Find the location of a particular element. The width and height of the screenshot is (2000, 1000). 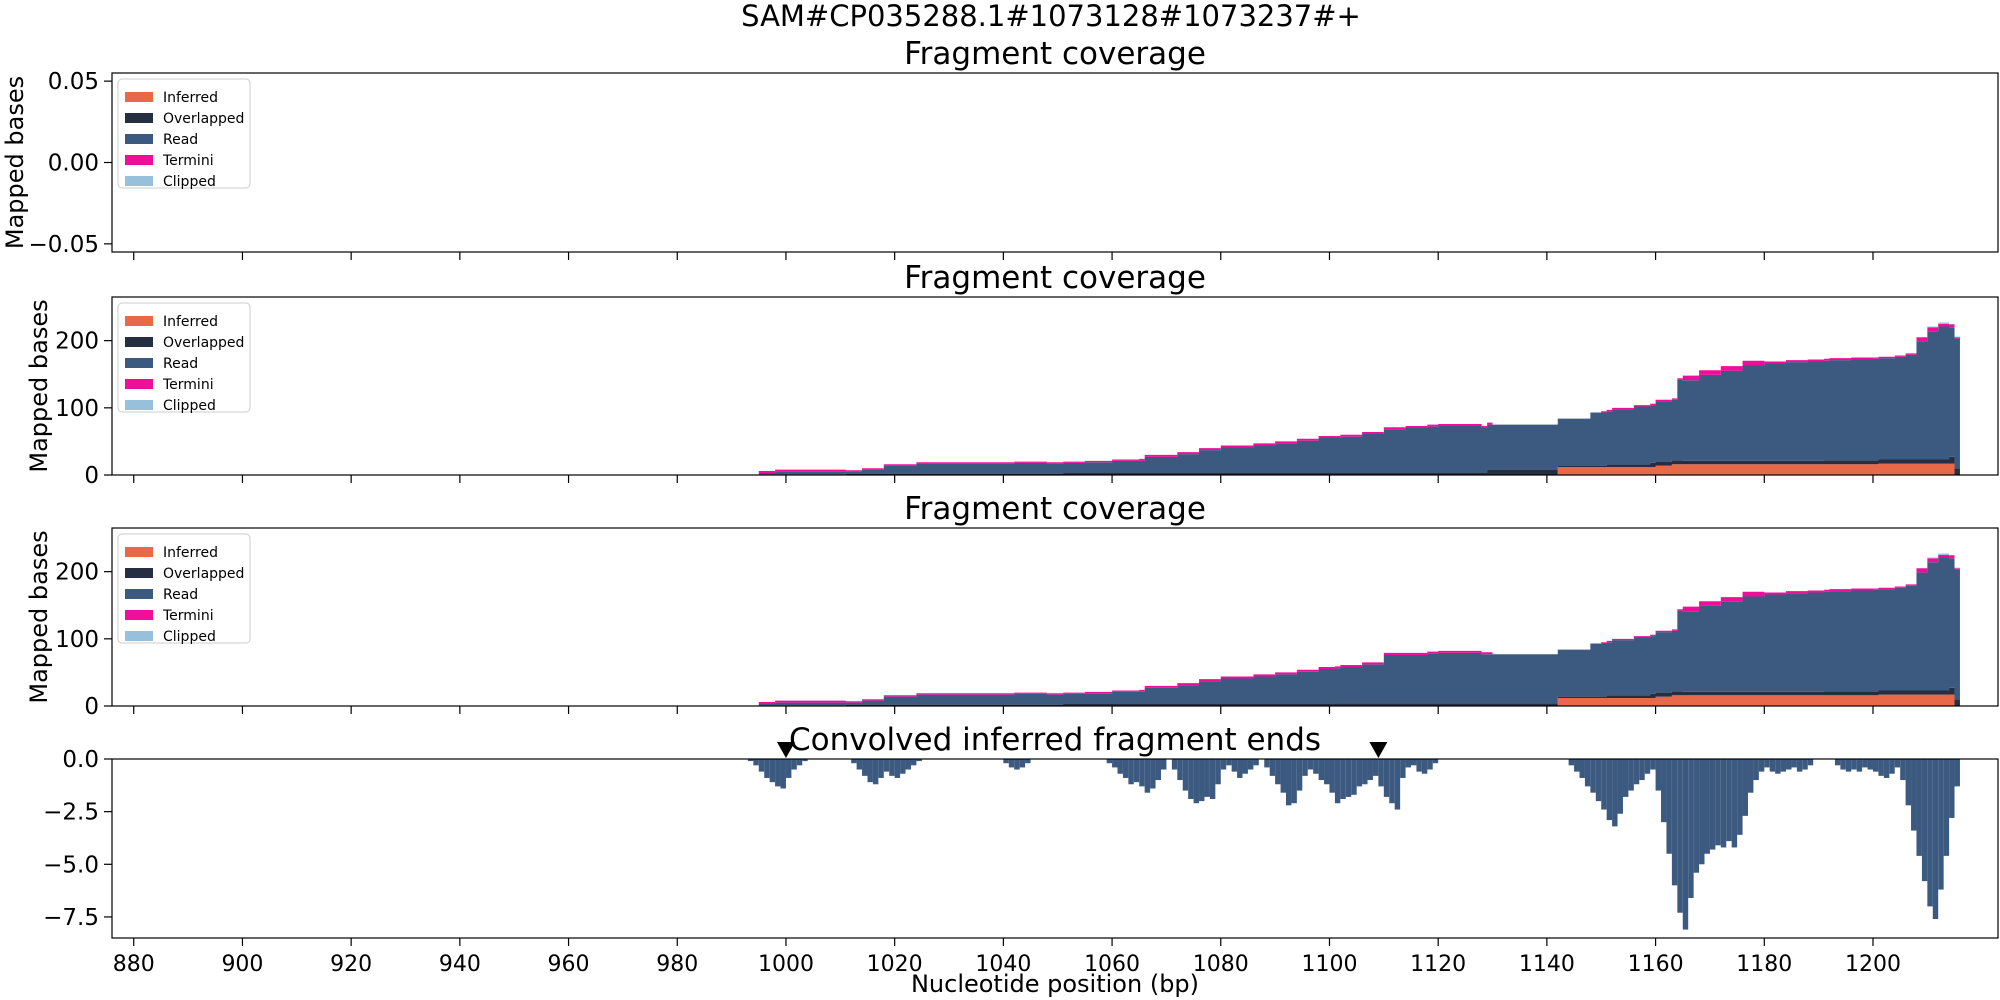

x-tick-label: 980 is located at coordinates (677, 964).